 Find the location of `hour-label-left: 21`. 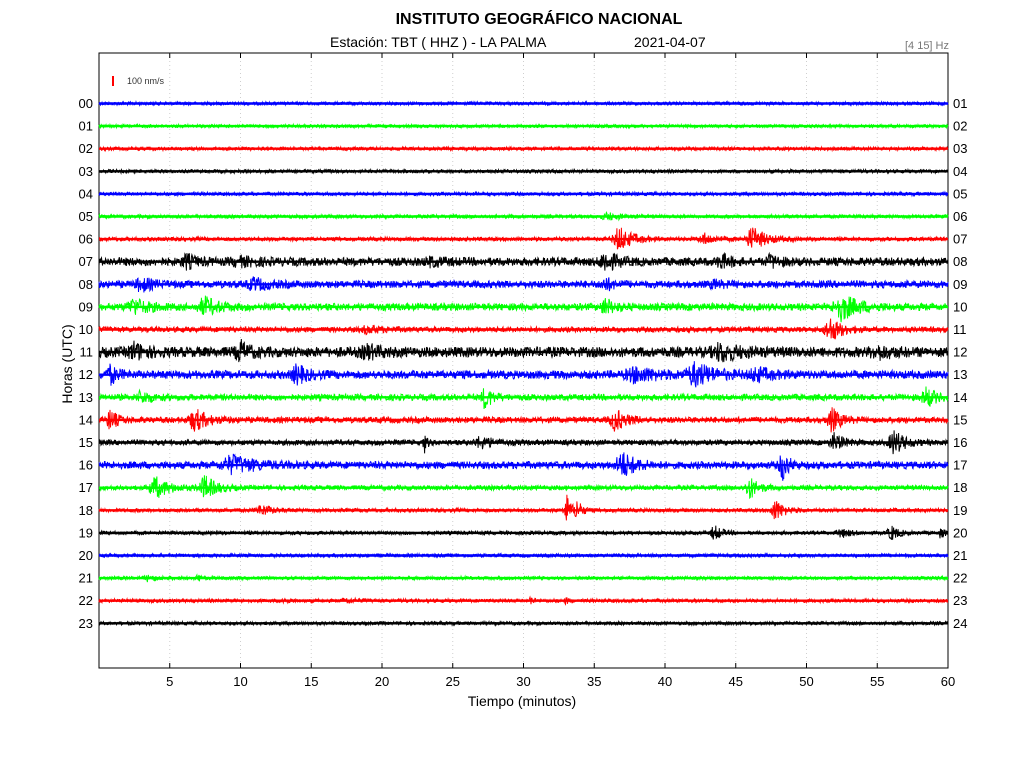

hour-label-left: 21 is located at coordinates (86, 578).